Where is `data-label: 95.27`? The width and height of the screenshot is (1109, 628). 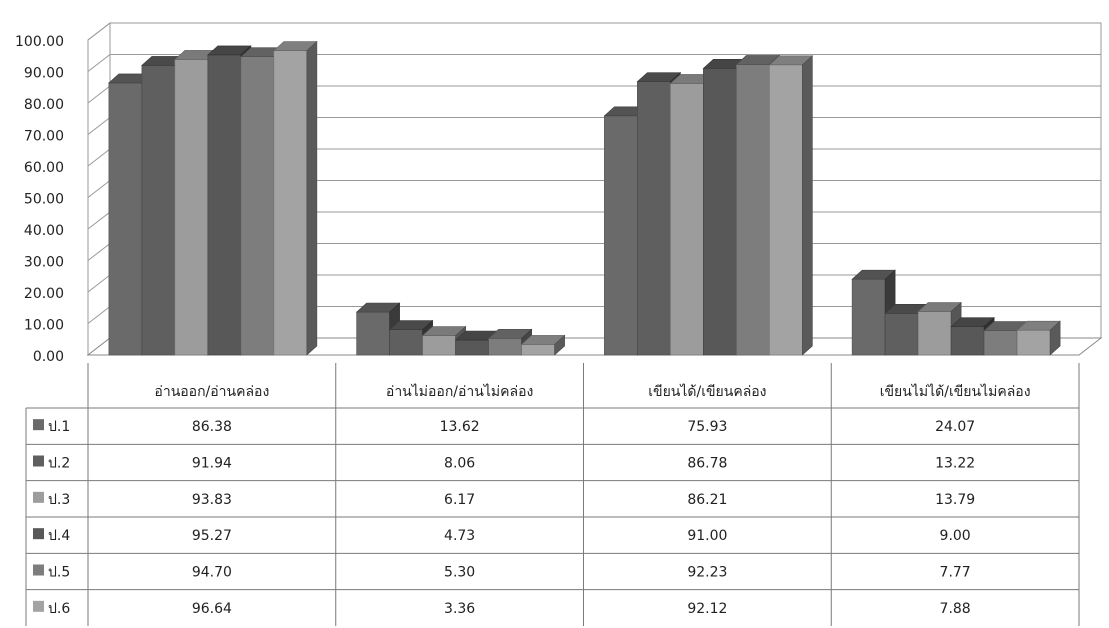
data-label: 95.27 is located at coordinates (212, 536).